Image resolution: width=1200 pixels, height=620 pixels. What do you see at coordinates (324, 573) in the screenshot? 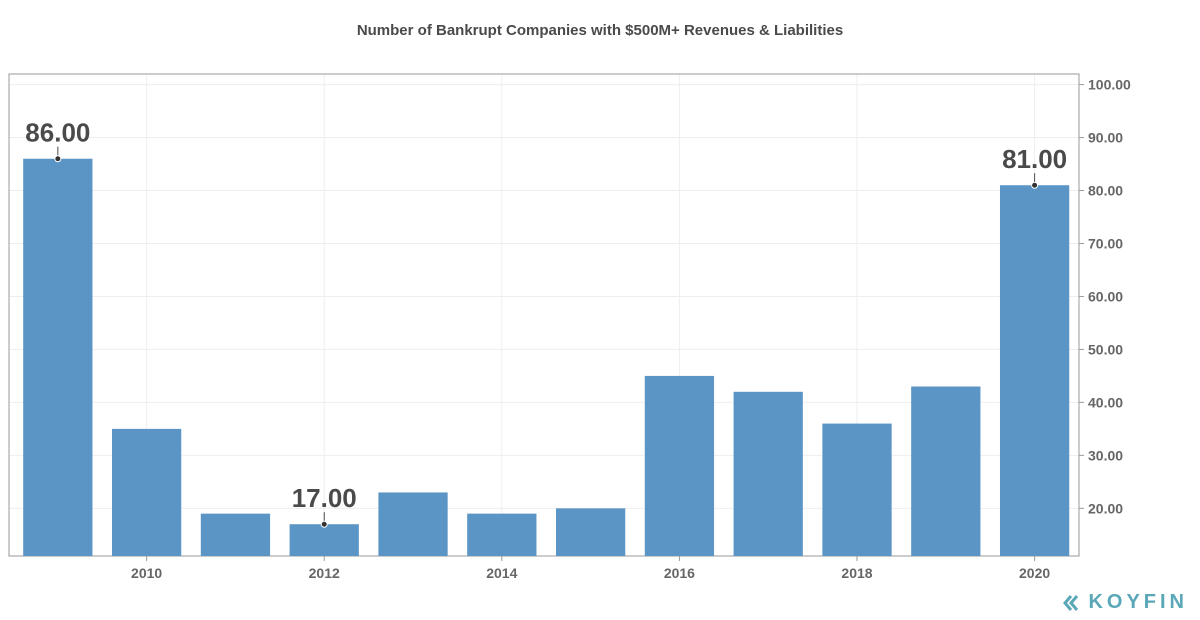
I see `x-tick-label: 2012` at bounding box center [324, 573].